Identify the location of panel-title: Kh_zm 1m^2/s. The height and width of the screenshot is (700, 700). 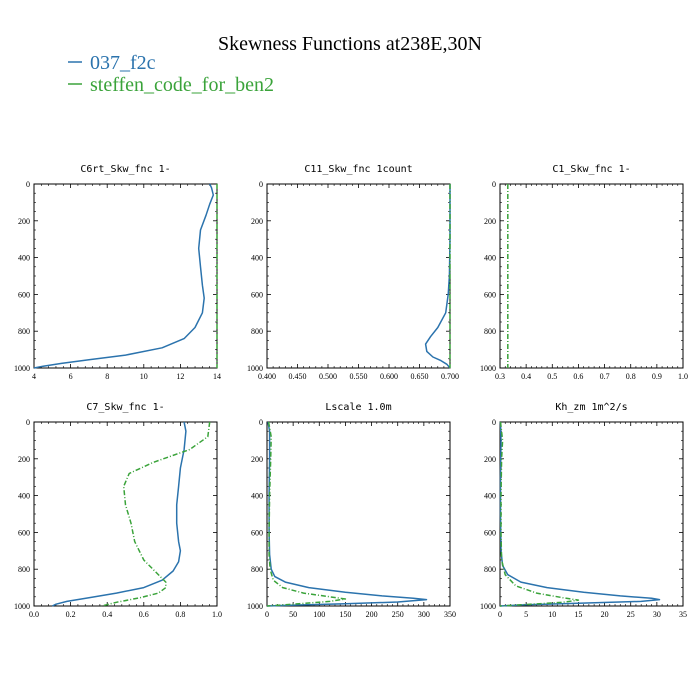
(591, 407).